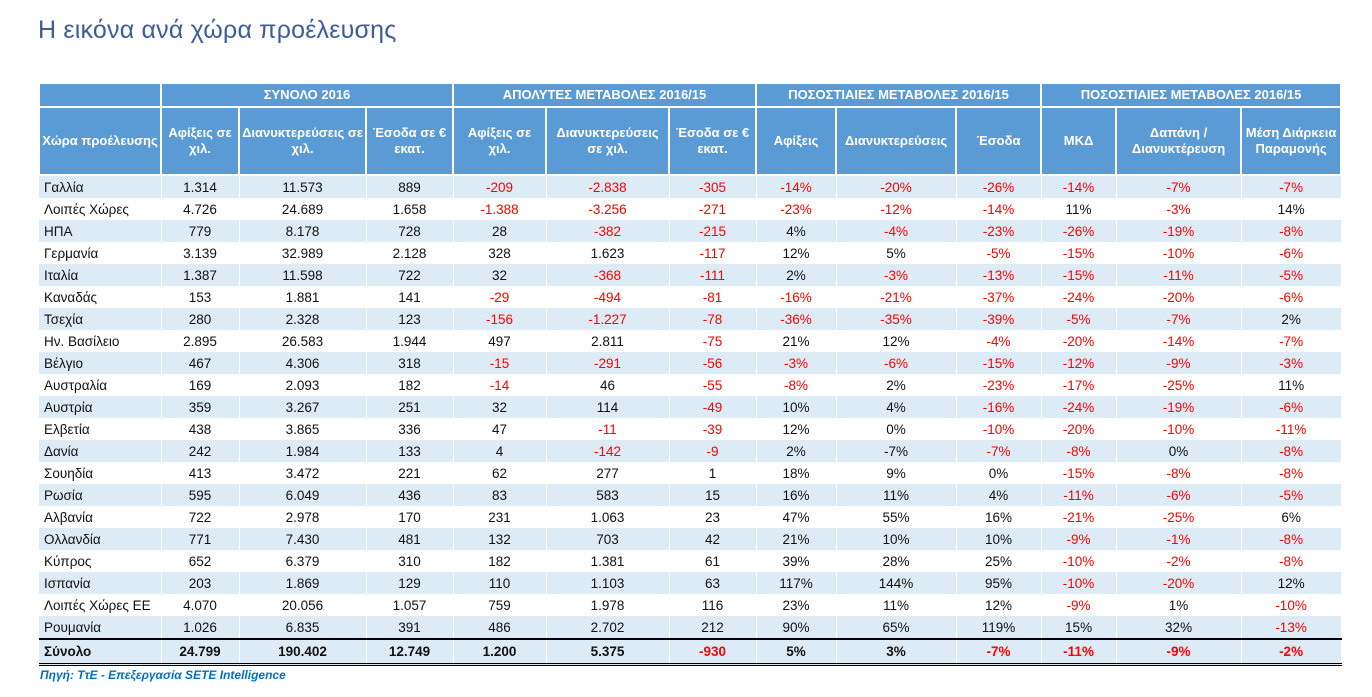  Describe the element at coordinates (713, 495) in the screenshot. I see `data-cell: 15` at that location.